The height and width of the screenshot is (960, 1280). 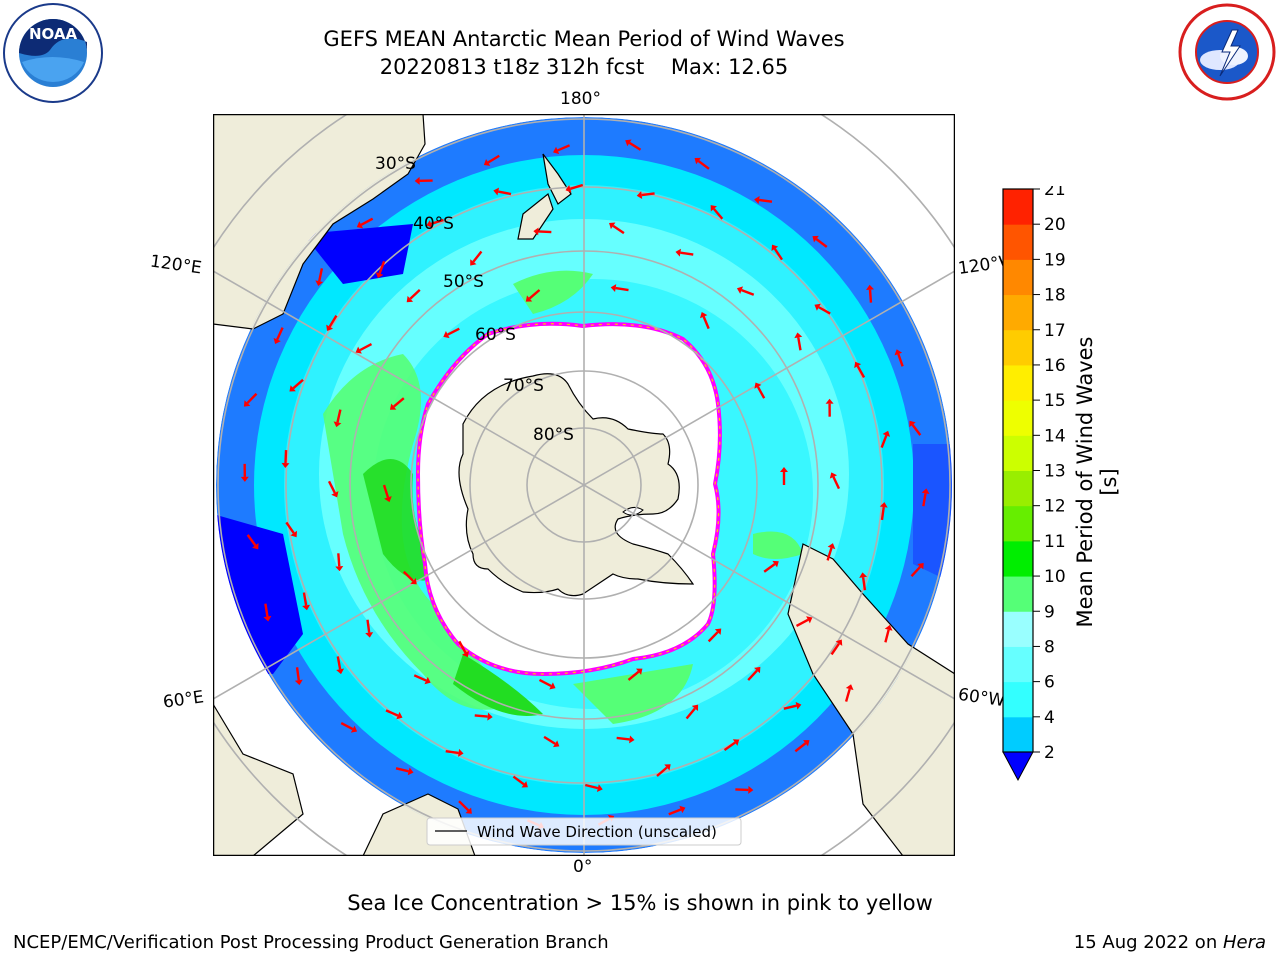 I want to click on colorbar-tick-label: 12, so click(x=1055, y=507).